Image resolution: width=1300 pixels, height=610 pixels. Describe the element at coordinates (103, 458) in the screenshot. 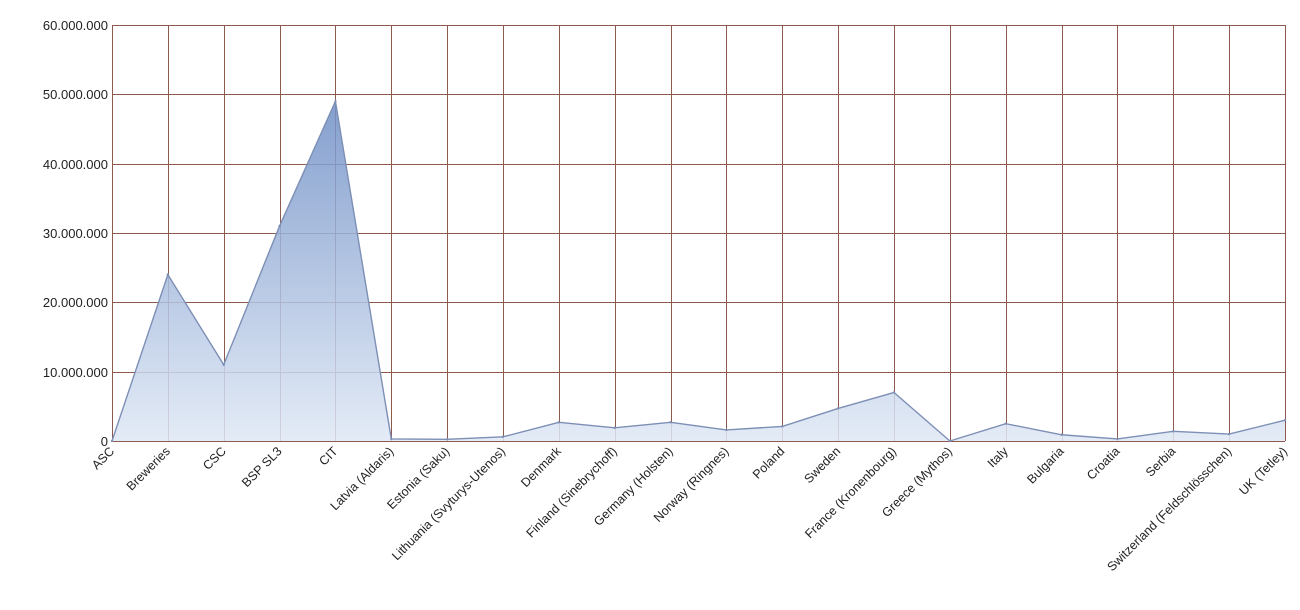

I see `x-tick-label: ASC` at that location.